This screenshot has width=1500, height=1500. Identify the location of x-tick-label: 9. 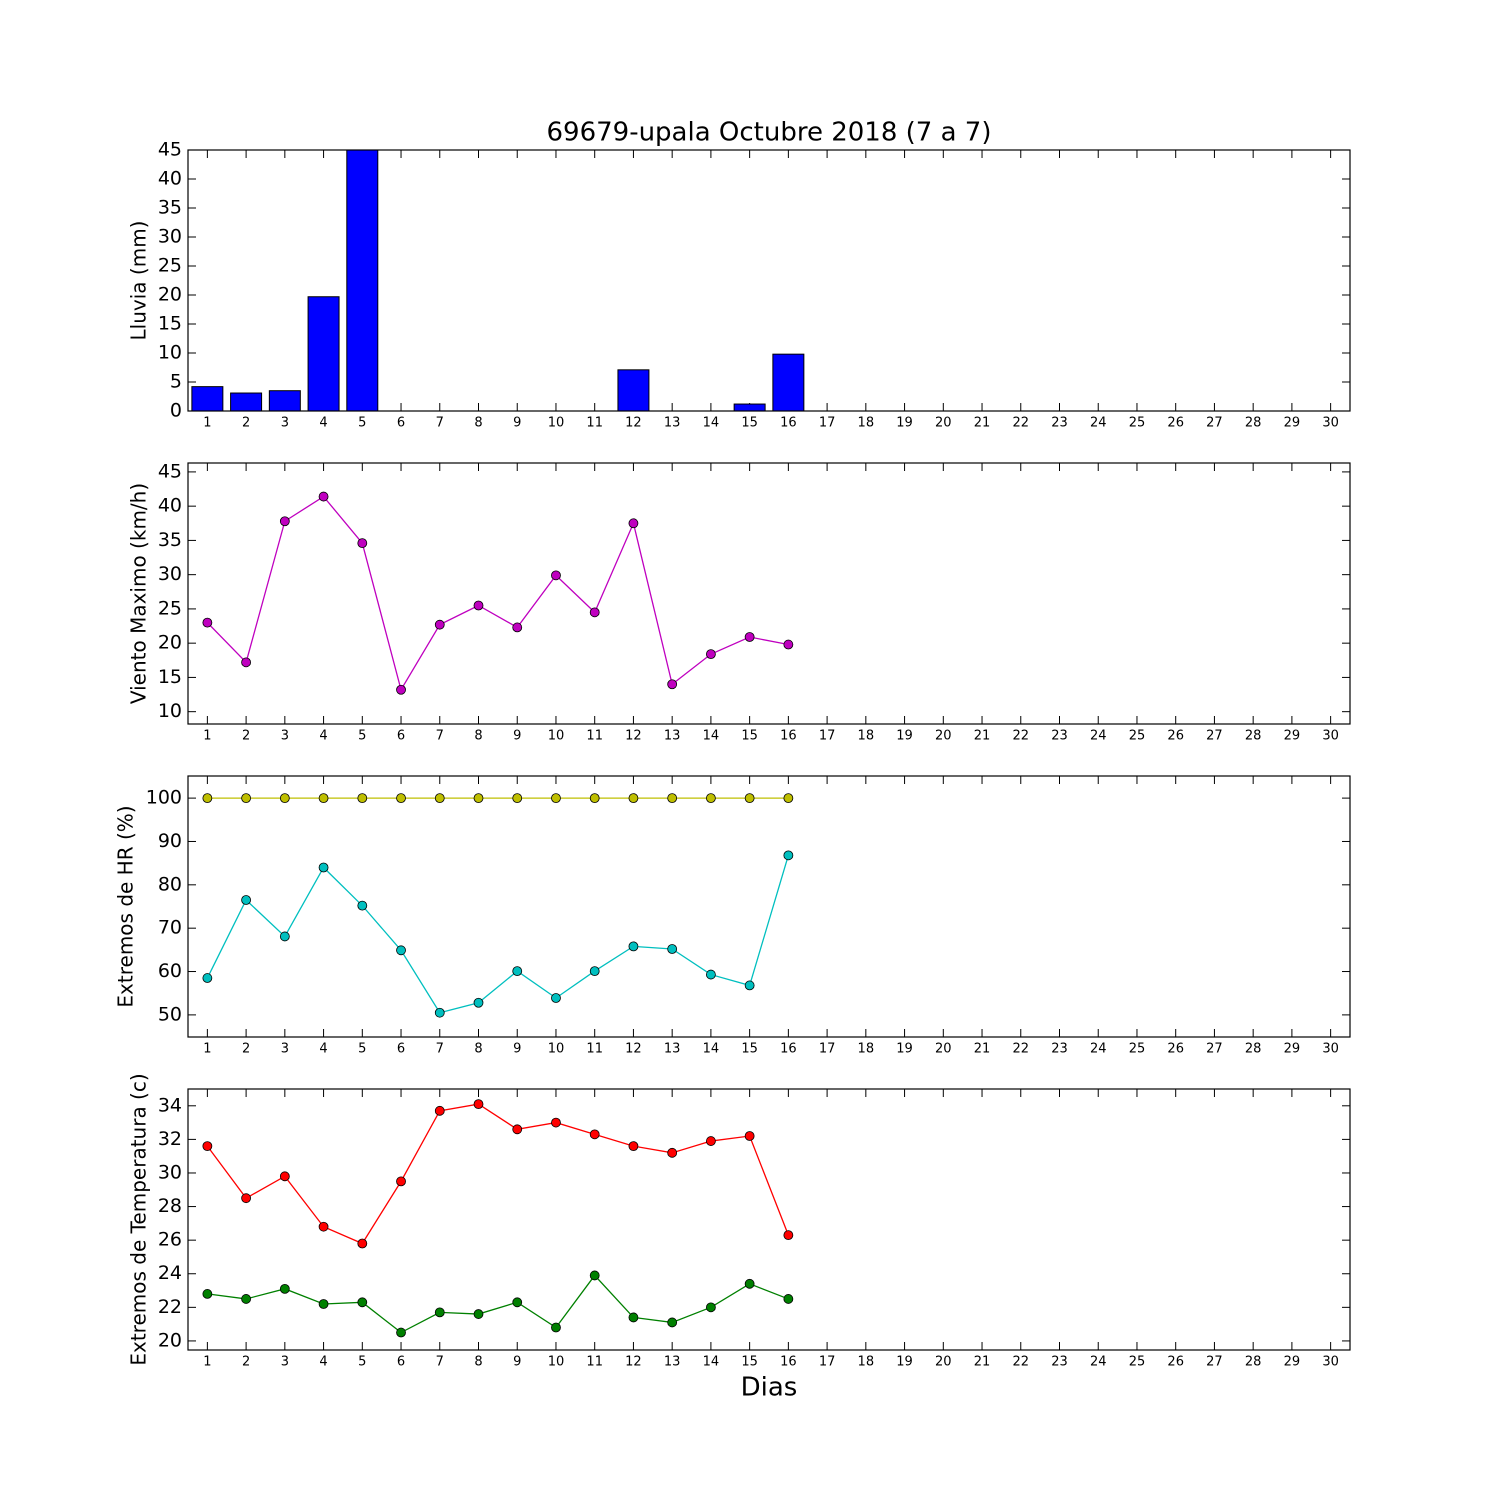
(517, 423).